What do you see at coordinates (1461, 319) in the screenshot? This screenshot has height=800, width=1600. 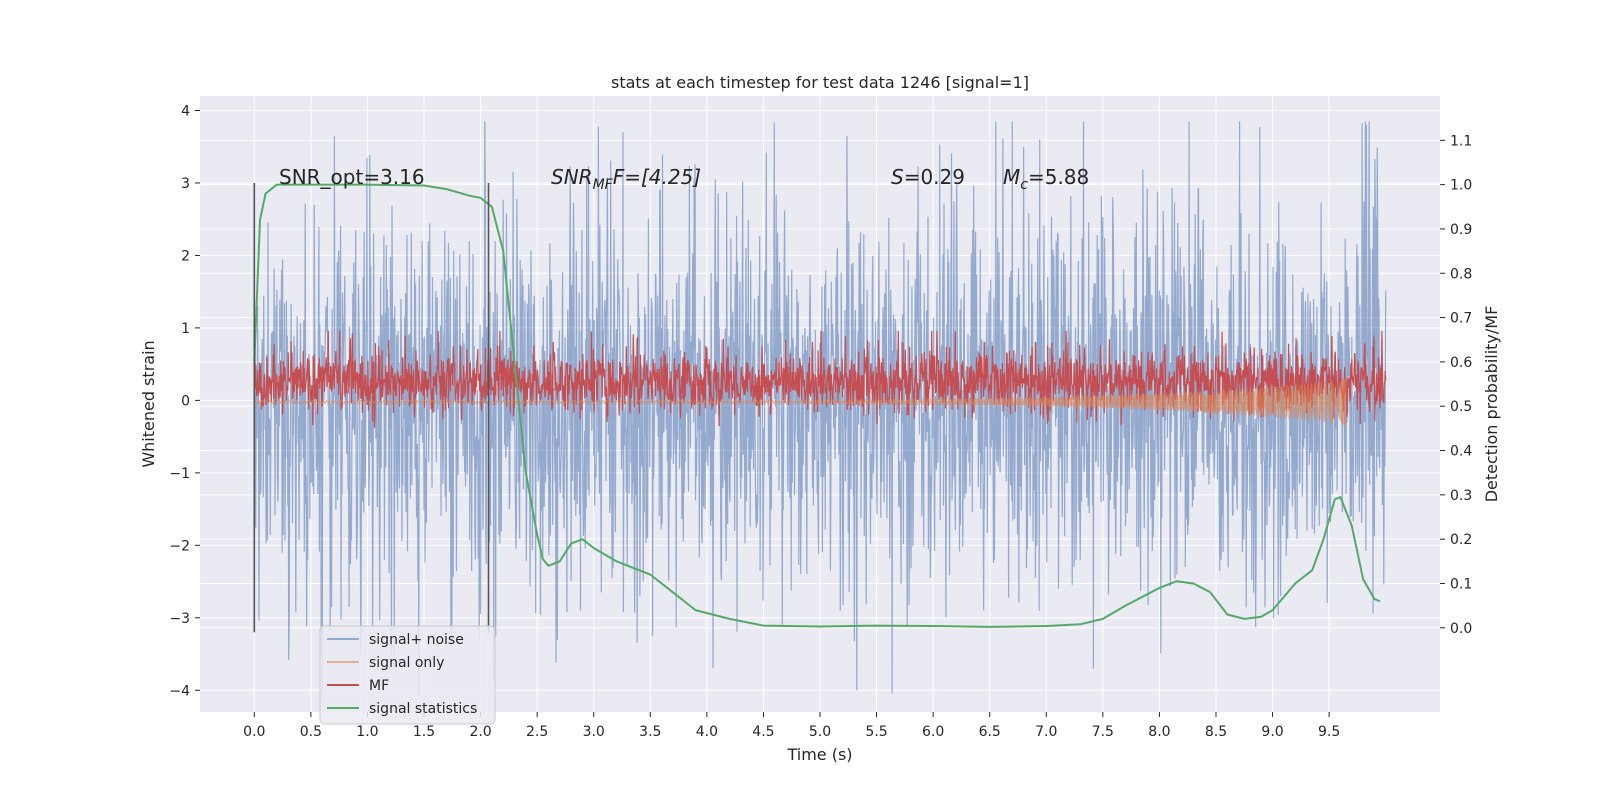 I see `y-tick-label-right: 0.7` at bounding box center [1461, 319].